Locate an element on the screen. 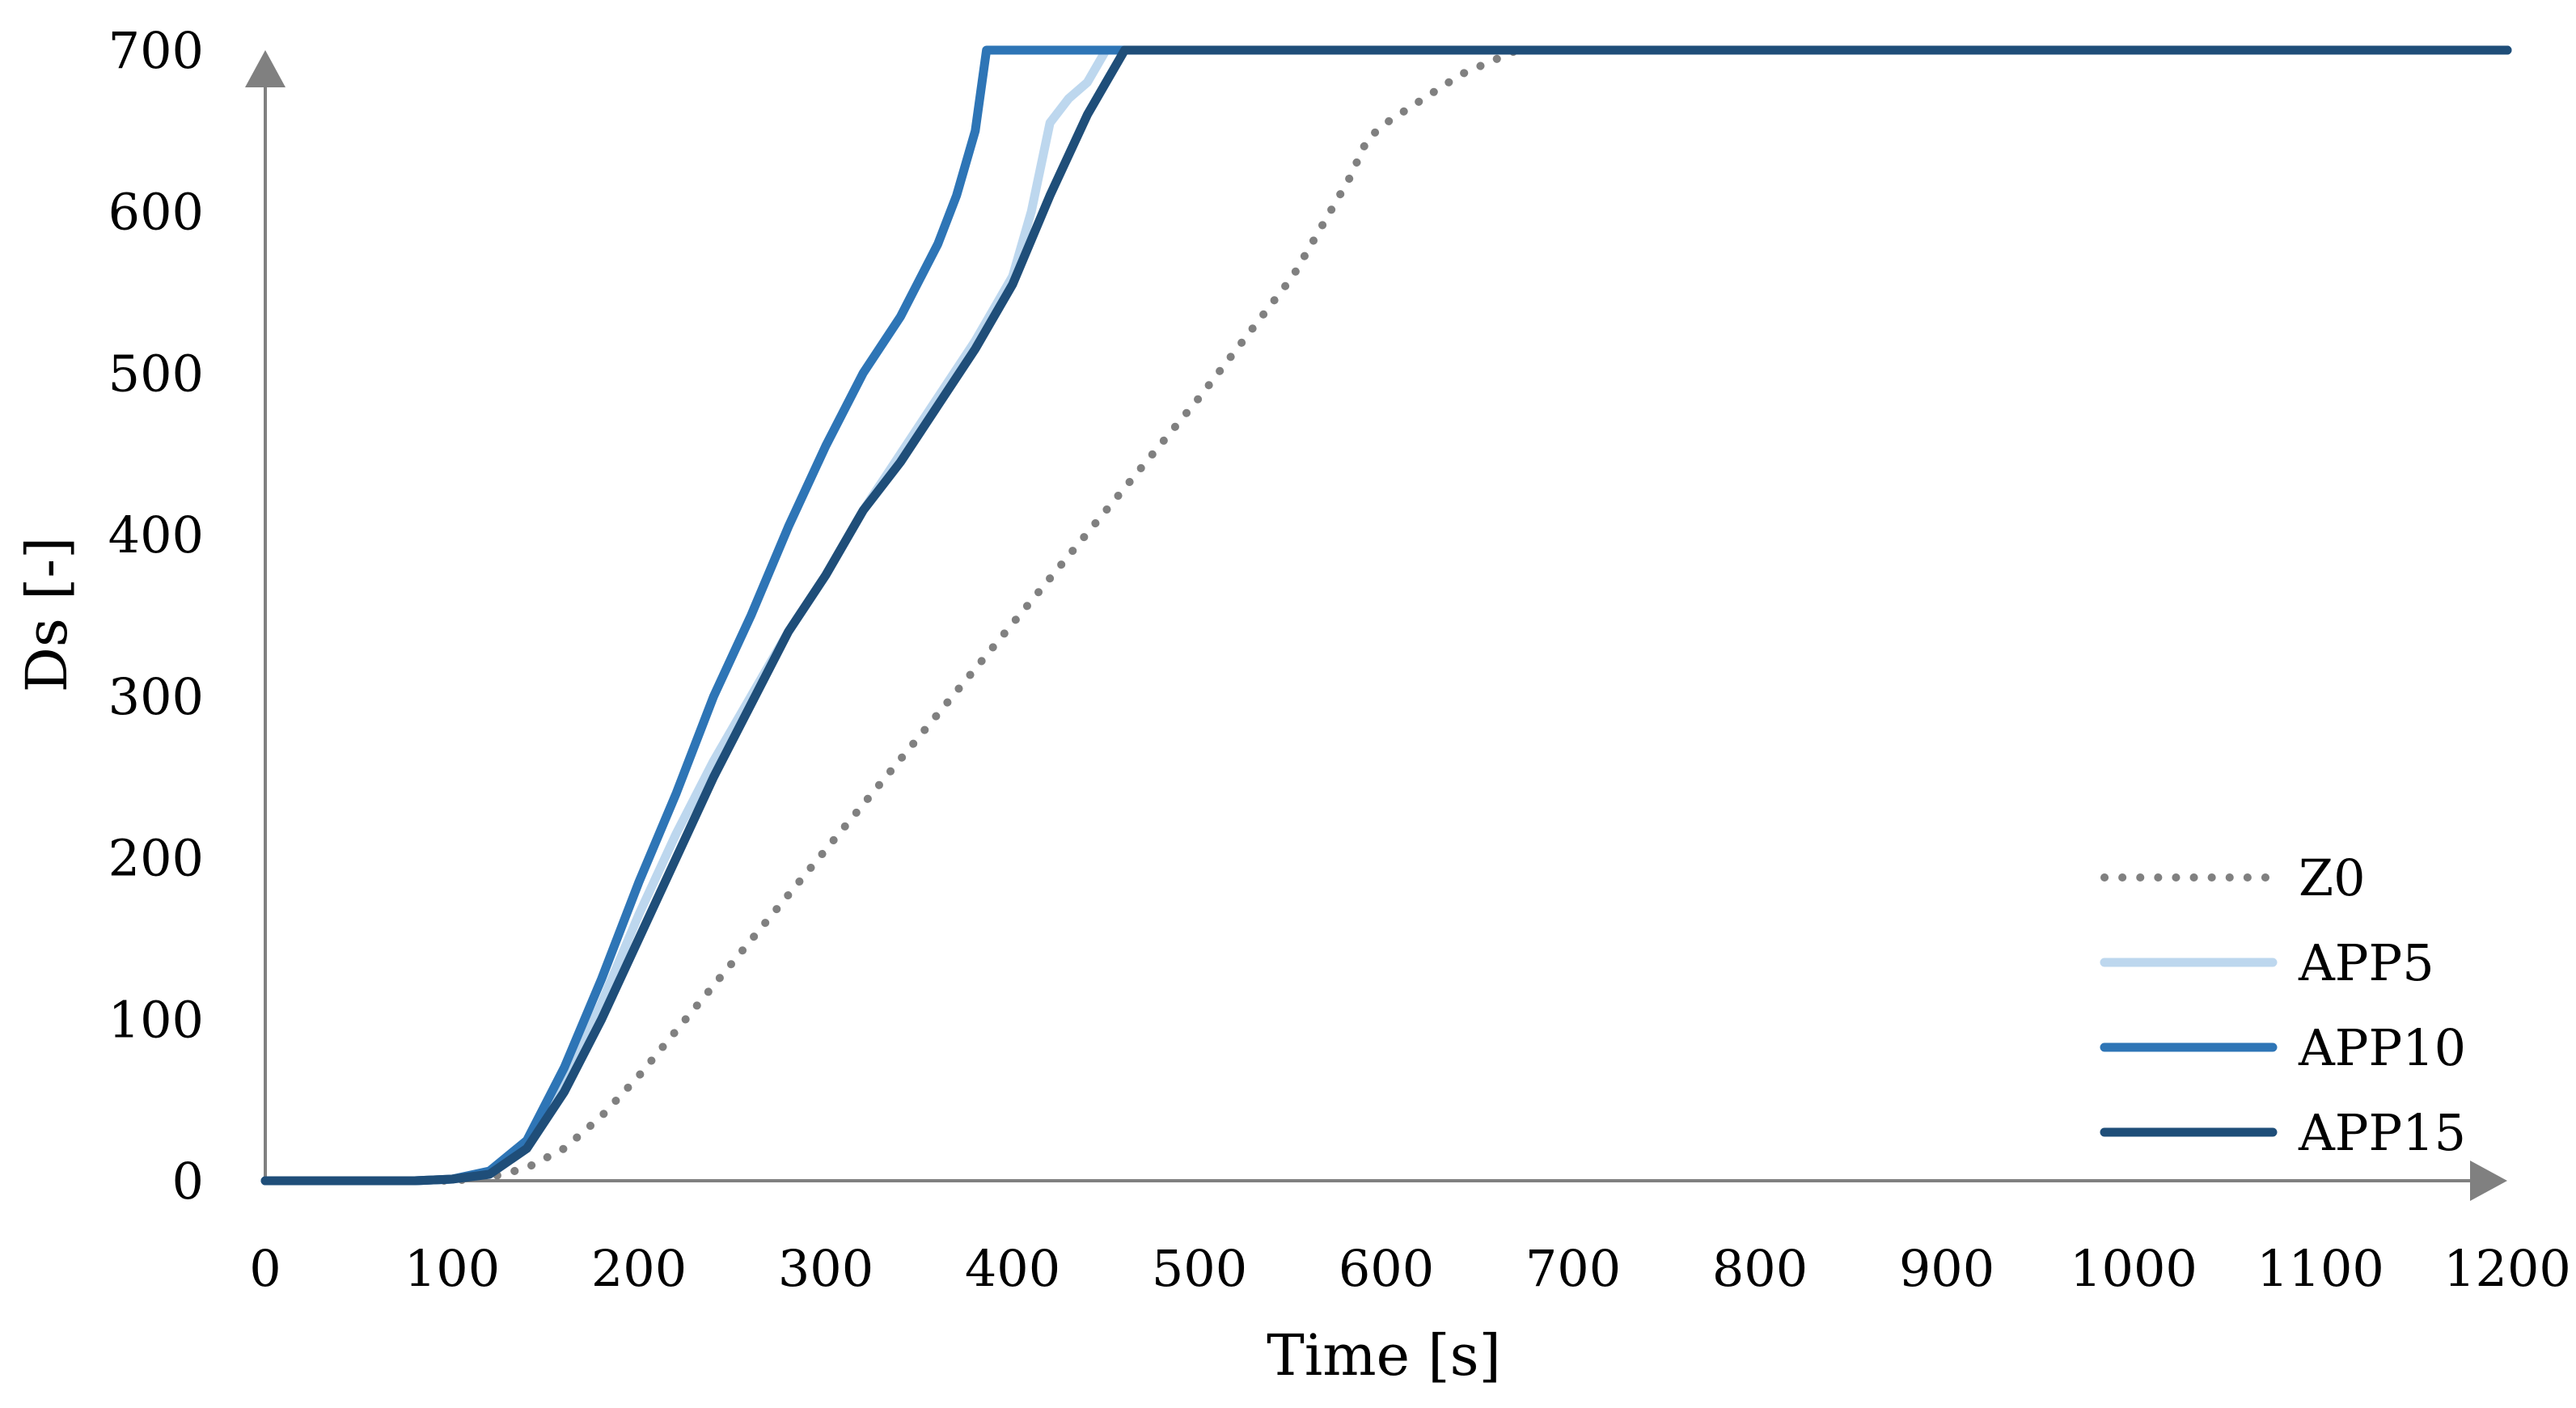 Image resolution: width=2576 pixels, height=1408 pixels. y-tick-label: 500 is located at coordinates (156, 373).